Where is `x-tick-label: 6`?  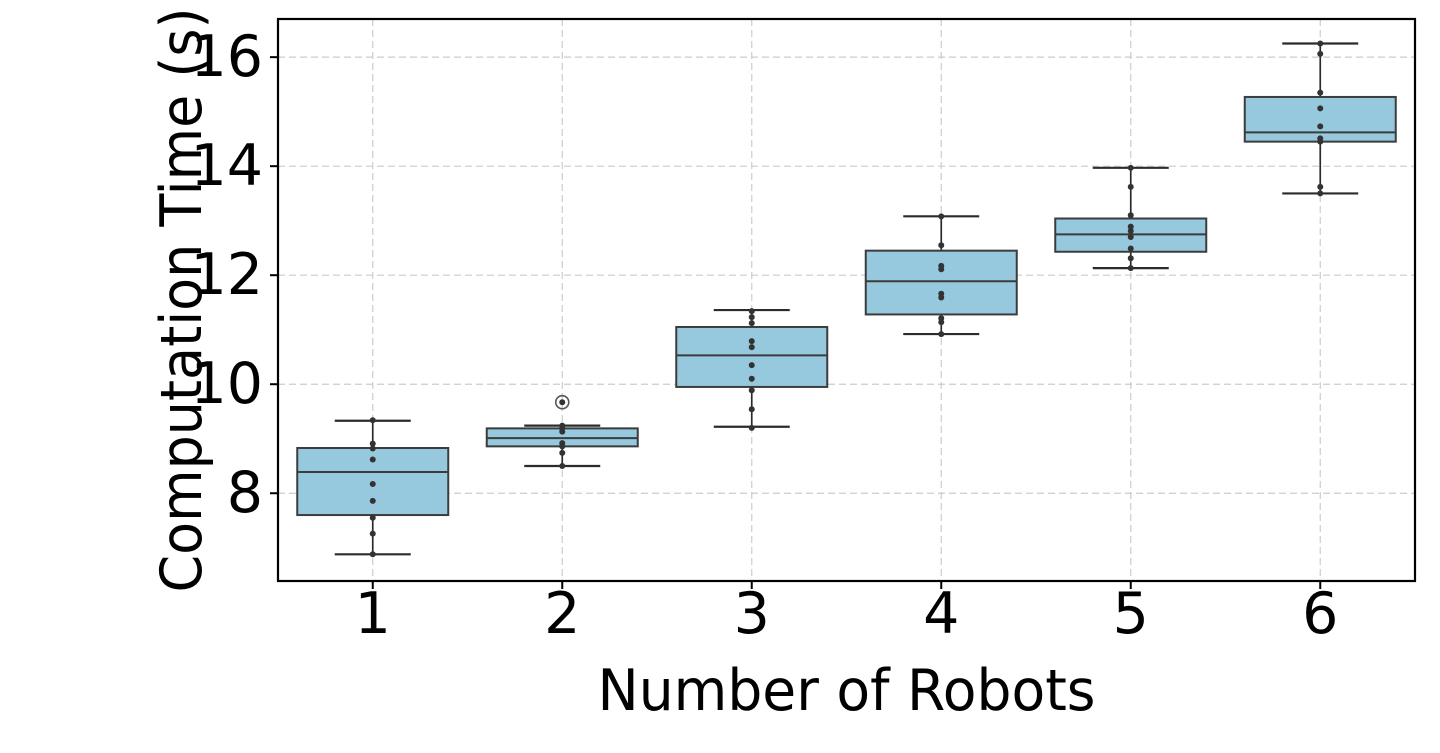
x-tick-label: 6 is located at coordinates (1320, 614).